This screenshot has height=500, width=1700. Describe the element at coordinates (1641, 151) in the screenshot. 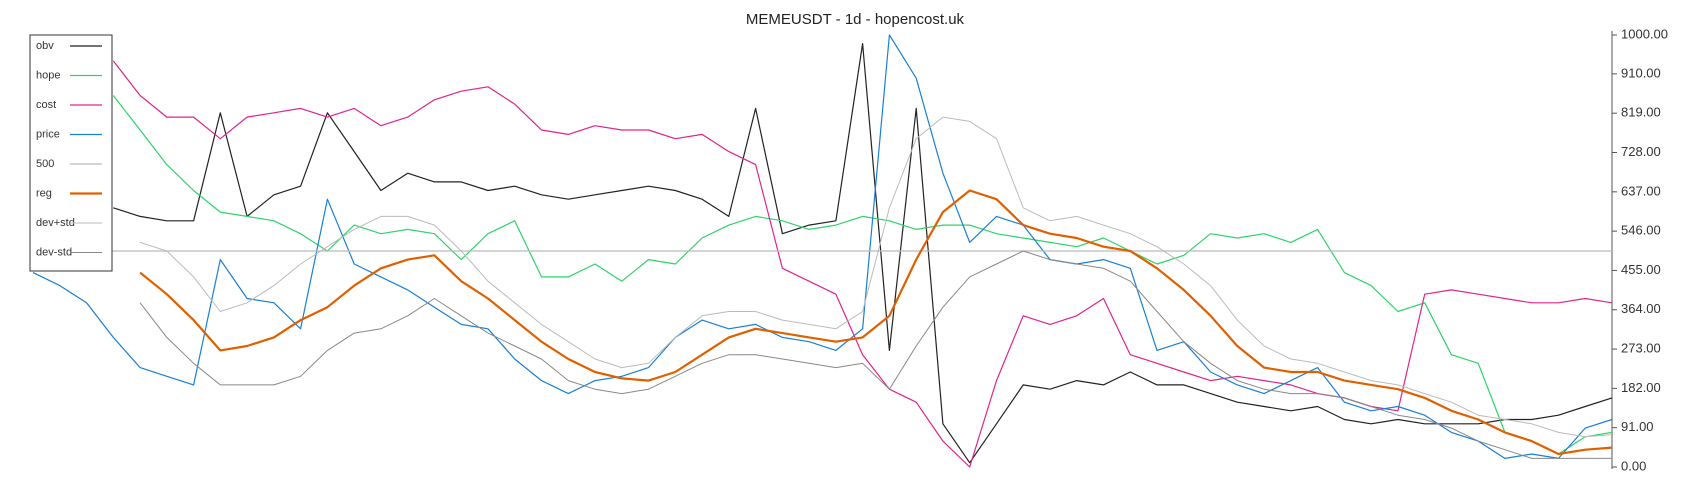

I see `y-tick-label: 728.00` at that location.